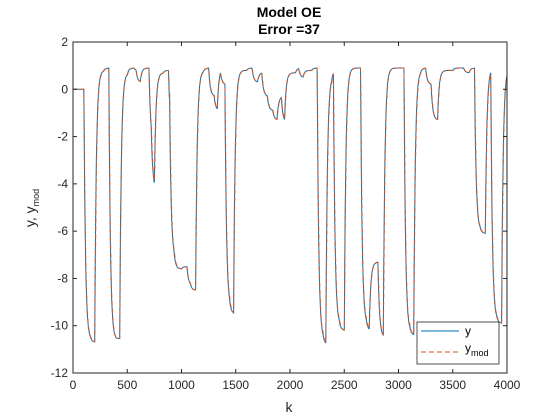 Image resolution: width=560 pixels, height=420 pixels. What do you see at coordinates (127, 385) in the screenshot?
I see `x-tick-label: 500` at bounding box center [127, 385].